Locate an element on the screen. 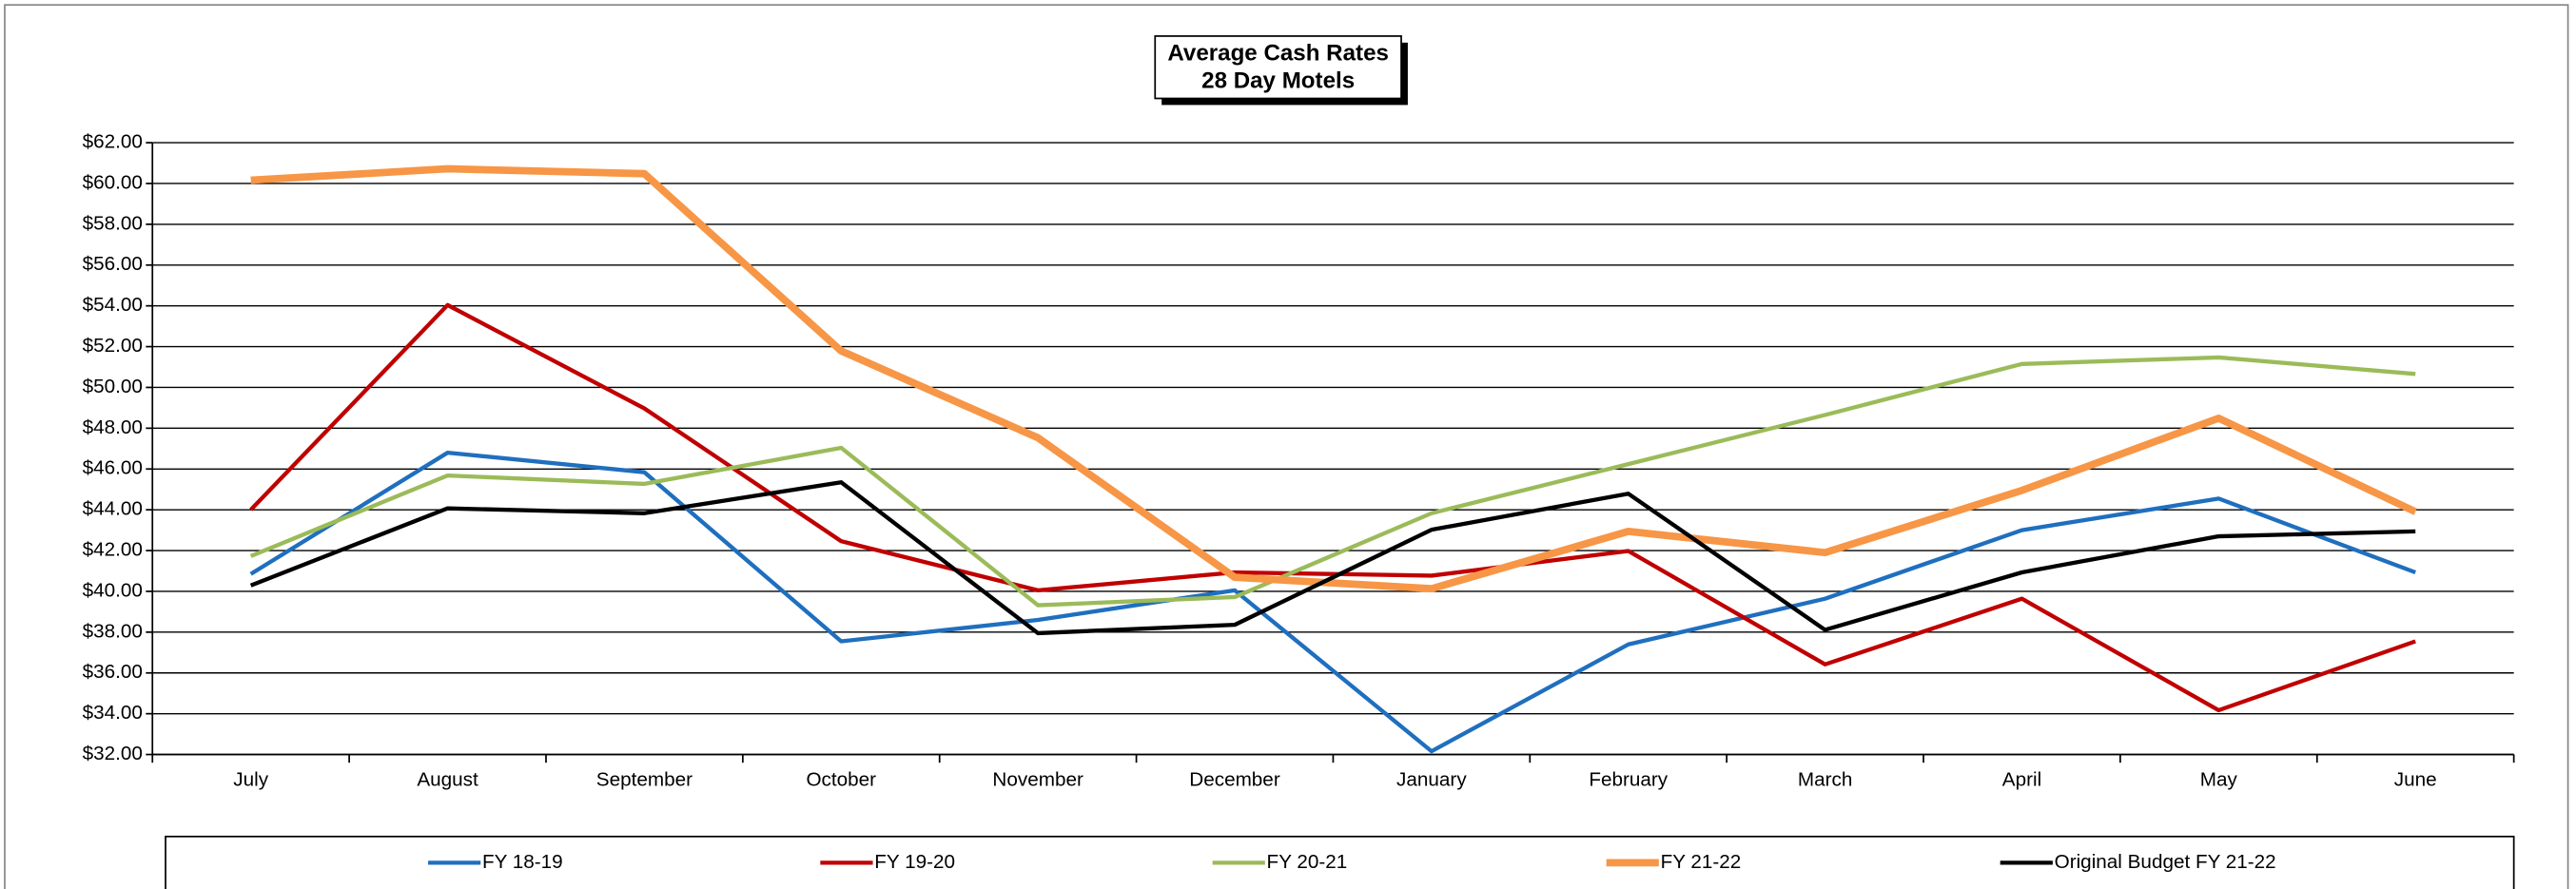 This screenshot has height=889, width=2576. x-tick-label: February is located at coordinates (1629, 780).